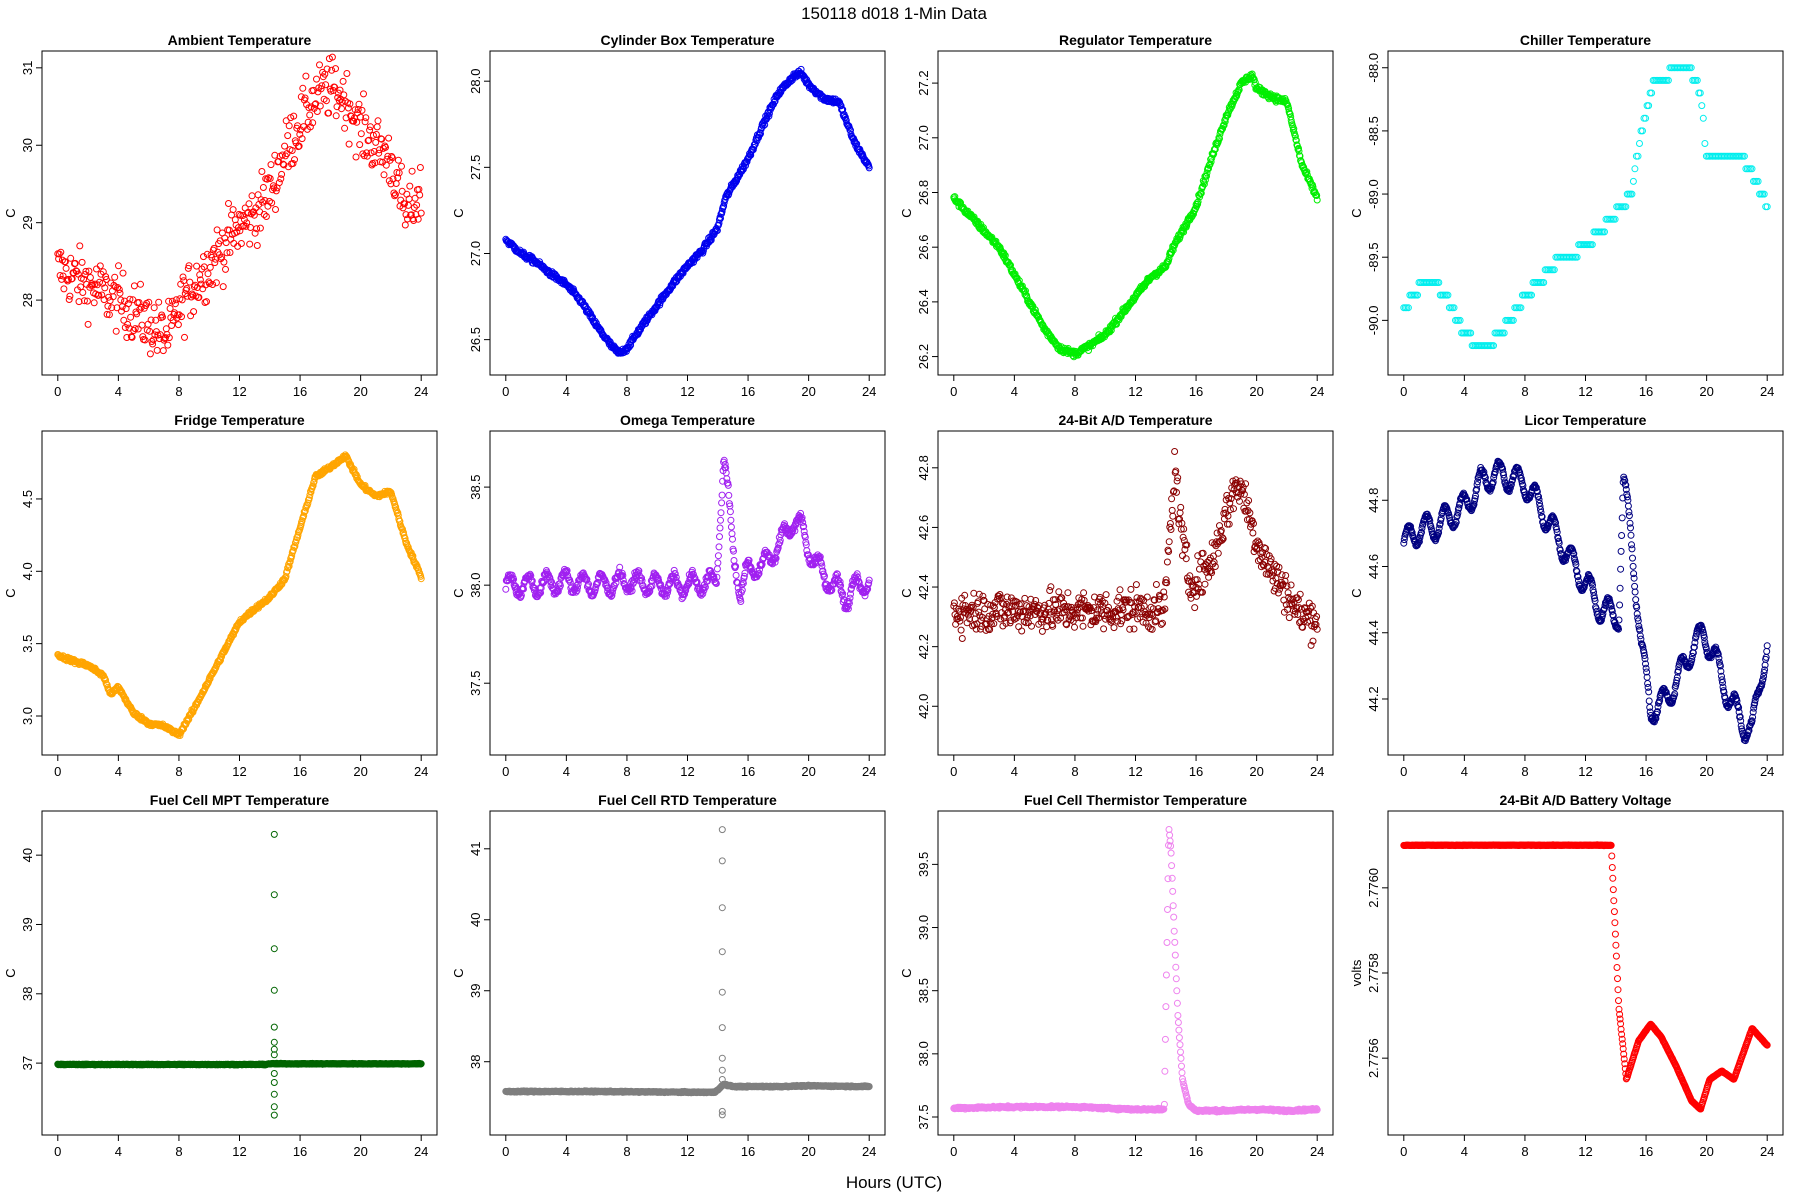 This screenshot has height=1200, width=1800. What do you see at coordinates (27, 222) in the screenshot?
I see `y-tick-label: 29` at bounding box center [27, 222].